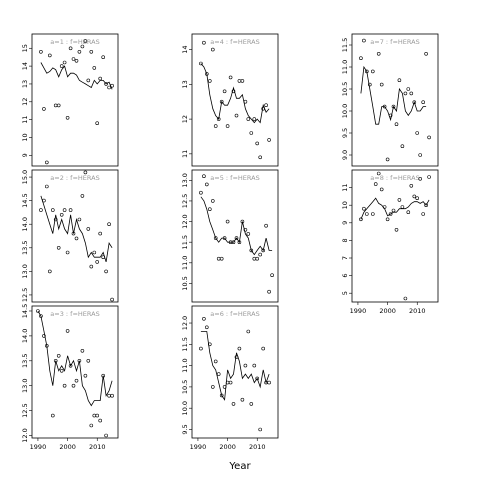  I want to click on panel-title: a=3 : f=HERAS, so click(74, 314).